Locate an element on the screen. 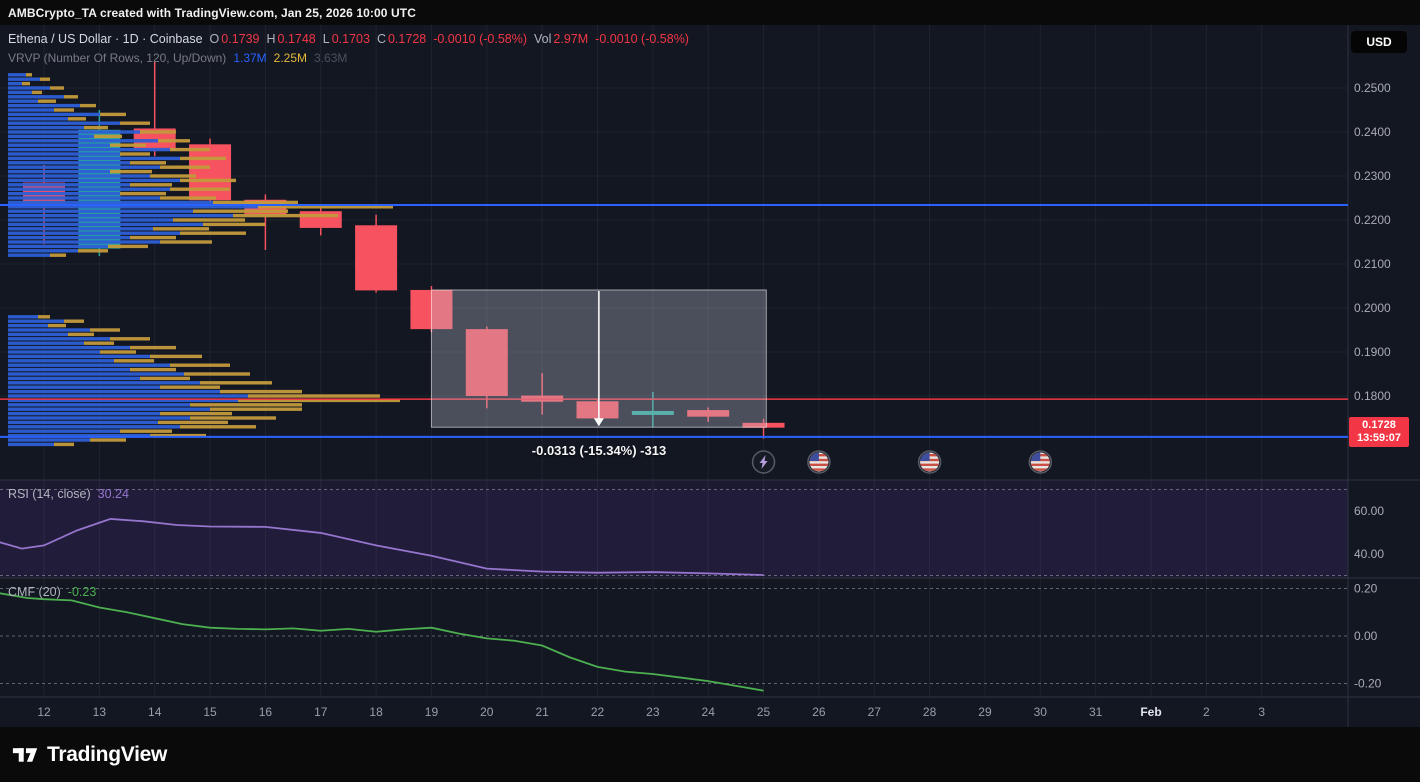 The image size is (1420, 782). svg-text: 16 is located at coordinates (266, 712).